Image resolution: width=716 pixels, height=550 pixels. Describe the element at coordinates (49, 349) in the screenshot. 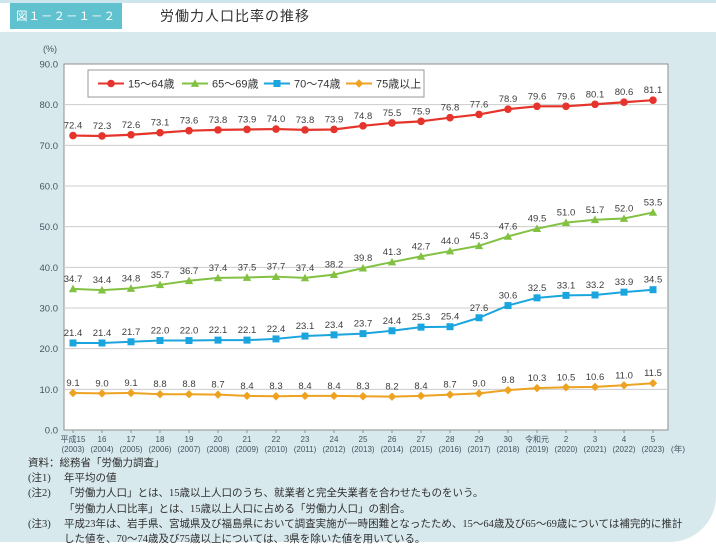

I see `y-axis-tick-label: 20.0` at that location.